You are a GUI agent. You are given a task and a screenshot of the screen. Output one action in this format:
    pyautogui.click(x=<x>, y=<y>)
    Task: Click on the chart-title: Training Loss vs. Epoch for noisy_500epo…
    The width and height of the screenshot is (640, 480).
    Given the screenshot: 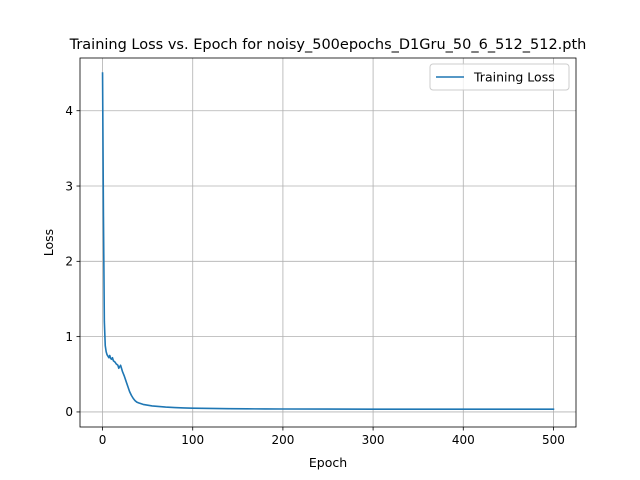 What is the action you would take?
    pyautogui.click(x=328, y=45)
    